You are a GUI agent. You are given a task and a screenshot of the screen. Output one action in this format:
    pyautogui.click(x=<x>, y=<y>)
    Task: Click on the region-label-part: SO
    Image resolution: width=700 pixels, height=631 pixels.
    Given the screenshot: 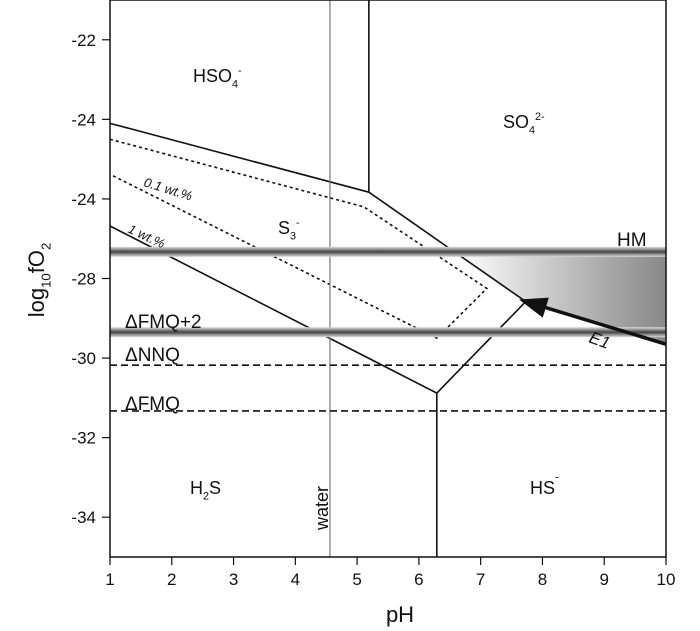 What is the action you would take?
    pyautogui.click(x=516, y=122)
    